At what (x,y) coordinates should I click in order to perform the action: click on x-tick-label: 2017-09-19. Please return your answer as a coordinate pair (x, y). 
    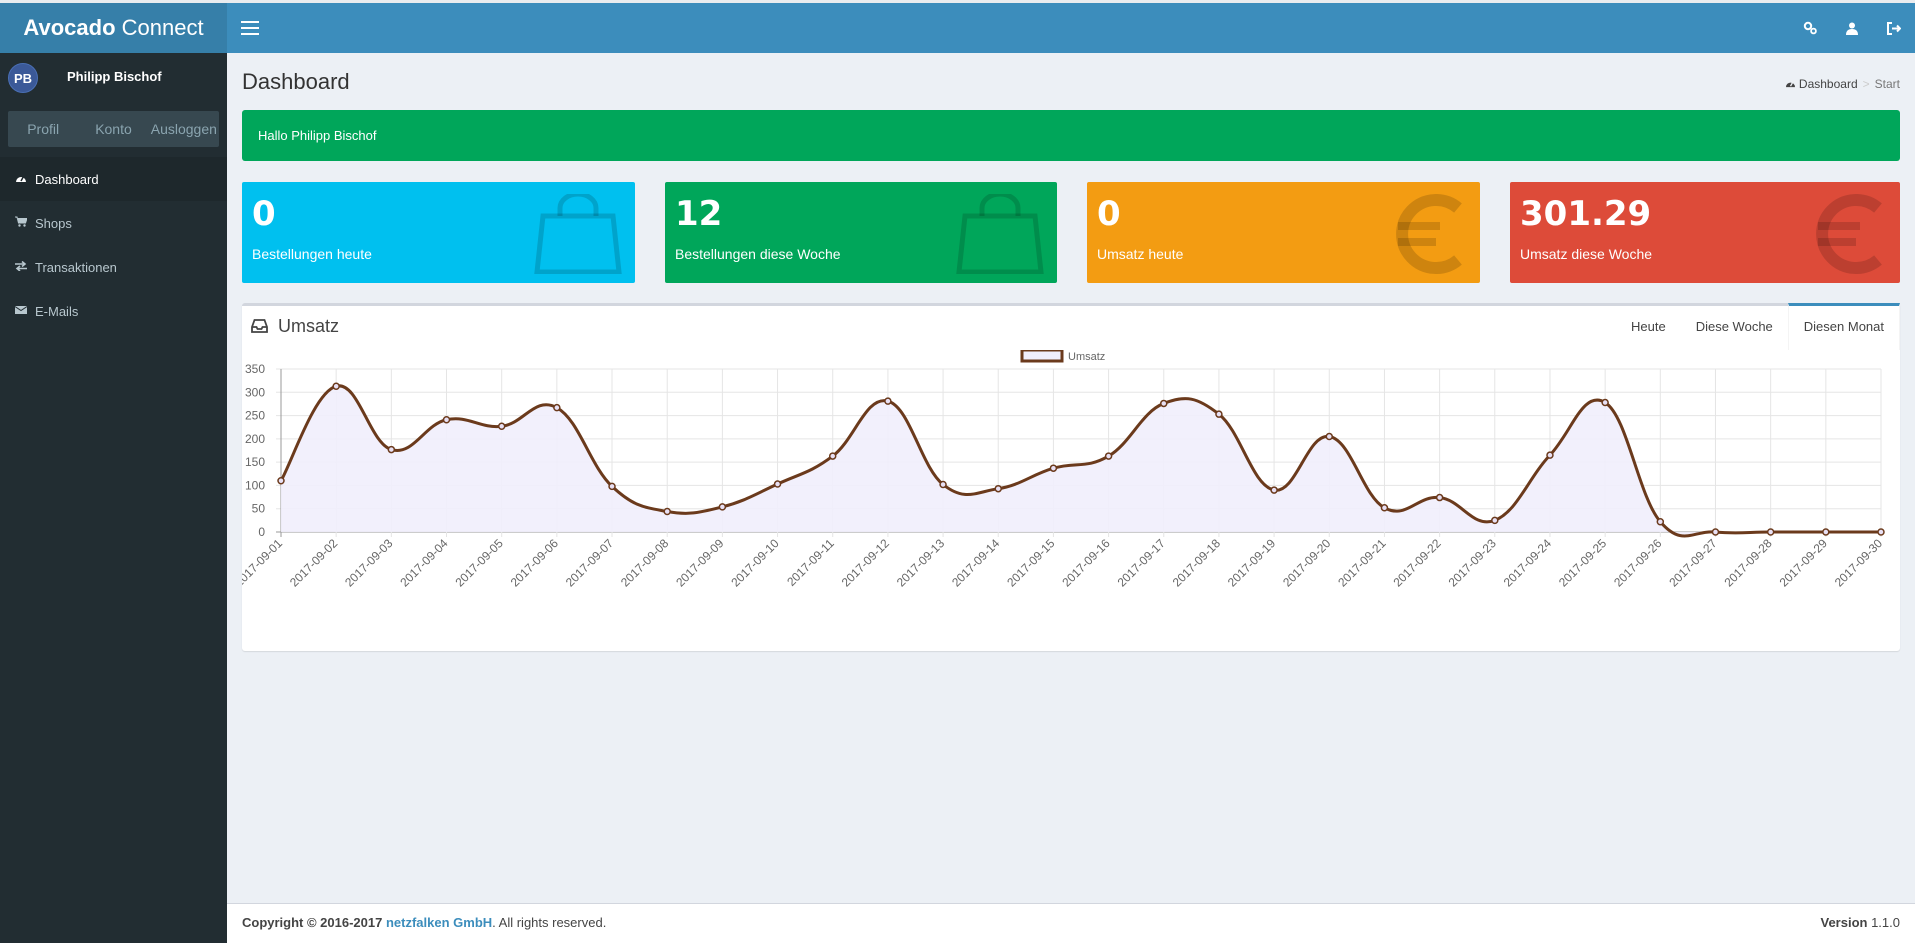
    Looking at the image, I should click on (1252, 563).